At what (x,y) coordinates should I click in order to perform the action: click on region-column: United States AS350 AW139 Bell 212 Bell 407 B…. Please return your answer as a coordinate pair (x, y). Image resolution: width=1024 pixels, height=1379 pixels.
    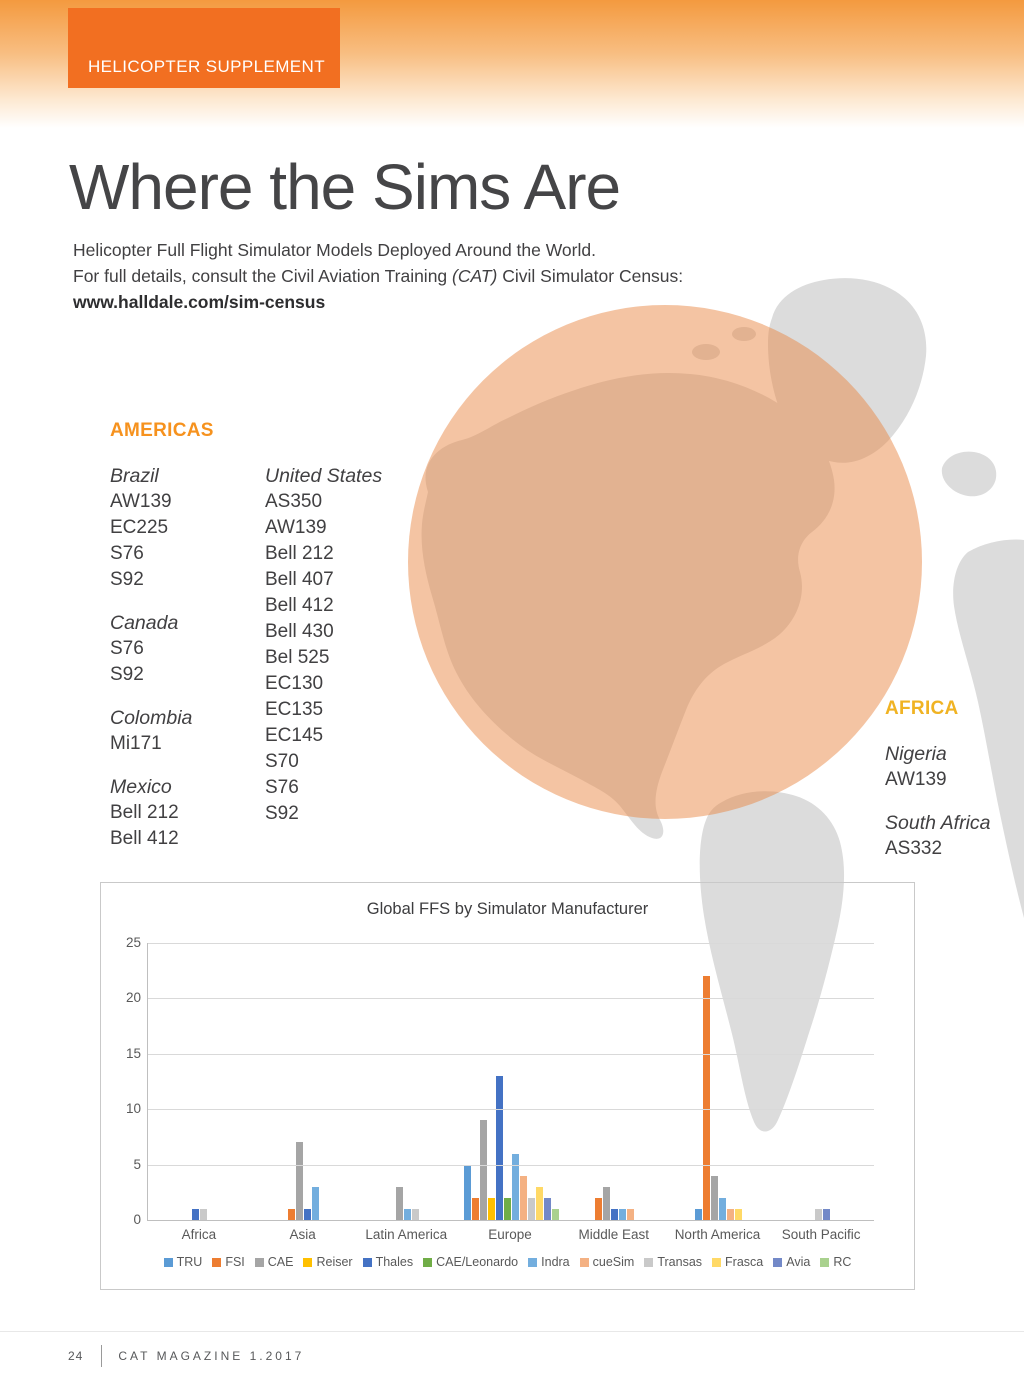
    Looking at the image, I should click on (323, 666).